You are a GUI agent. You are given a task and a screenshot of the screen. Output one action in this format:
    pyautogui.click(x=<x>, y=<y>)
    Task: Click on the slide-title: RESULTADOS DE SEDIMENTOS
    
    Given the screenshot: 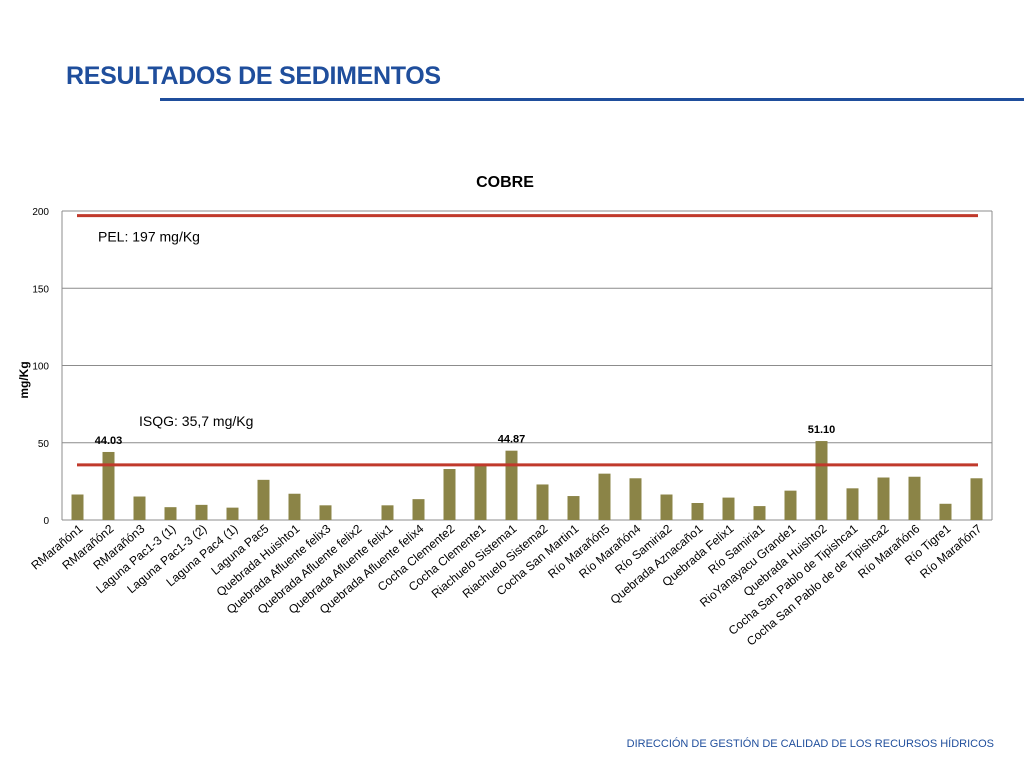 What is the action you would take?
    pyautogui.click(x=253, y=76)
    